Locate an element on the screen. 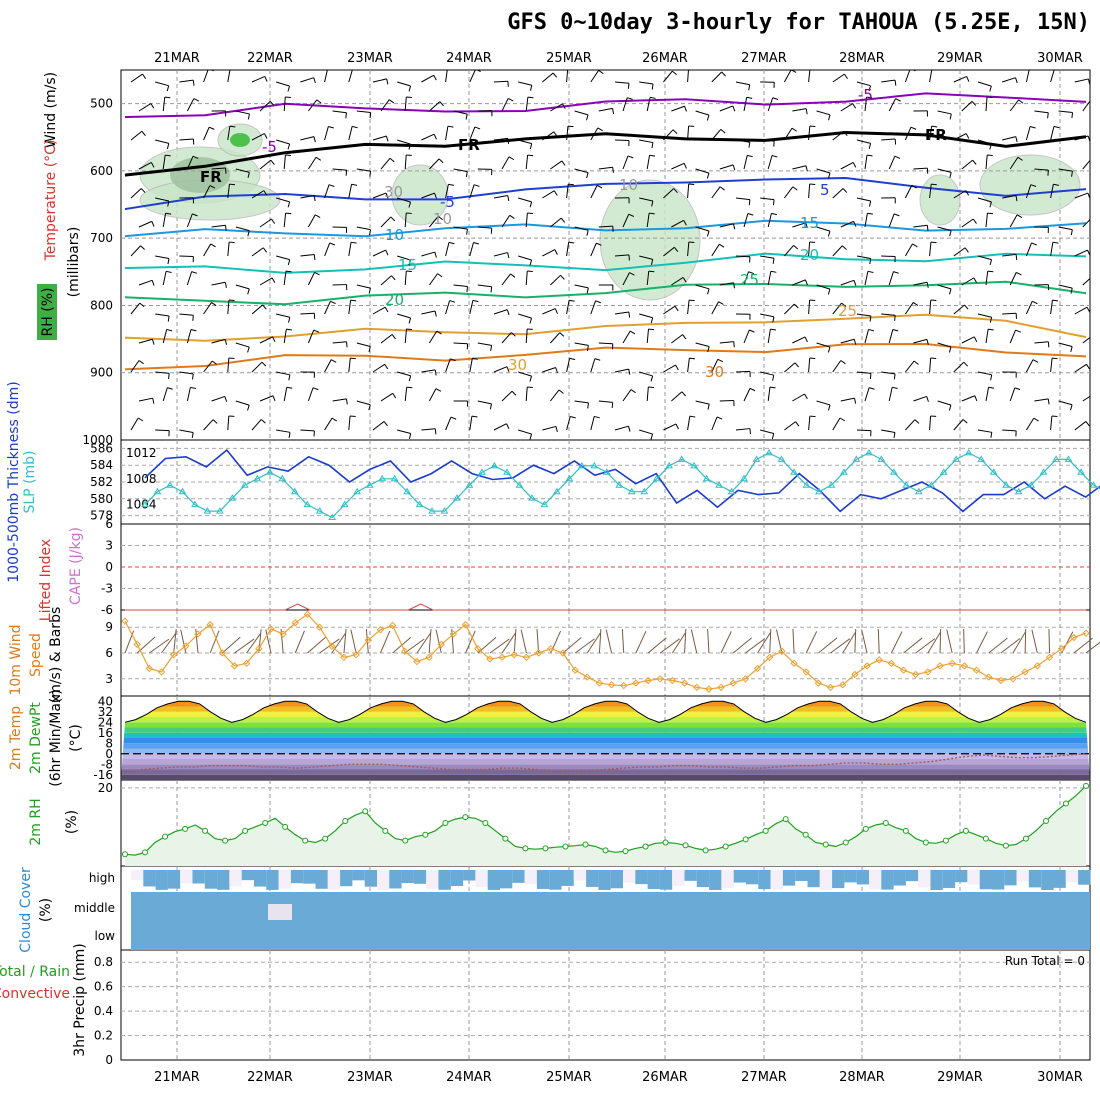  temp-tick: 16 is located at coordinates (105, 733).